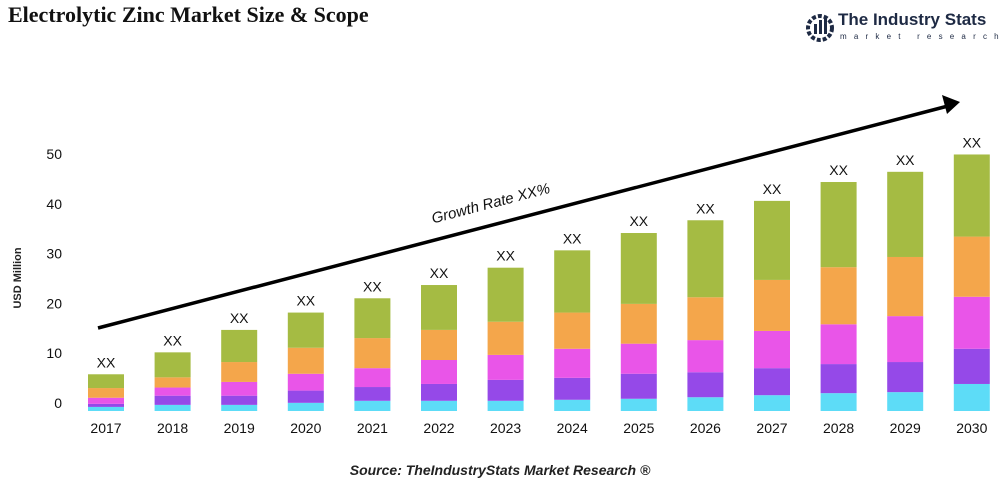 This screenshot has height=500, width=1000. What do you see at coordinates (820, 28) in the screenshot?
I see `gear-chart-icon` at bounding box center [820, 28].